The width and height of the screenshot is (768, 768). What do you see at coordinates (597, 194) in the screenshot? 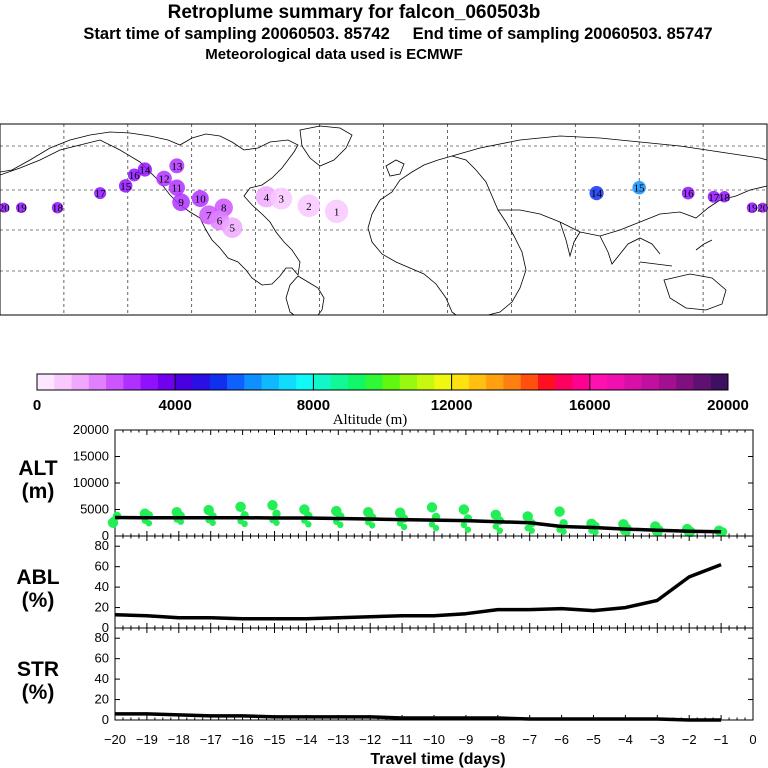
I see `plume-label: 14` at bounding box center [597, 194].